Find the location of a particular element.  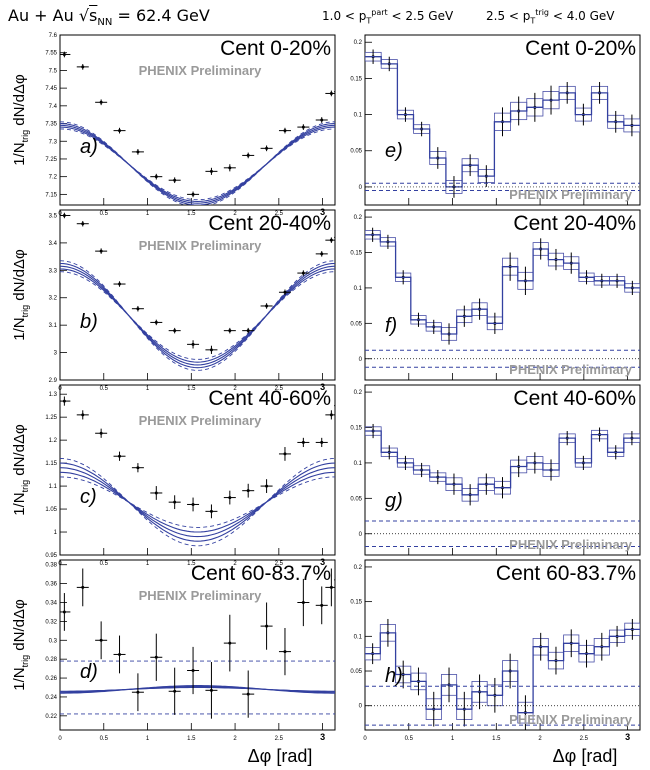

y-tick-label: 3.3 is located at coordinates (53, 271).